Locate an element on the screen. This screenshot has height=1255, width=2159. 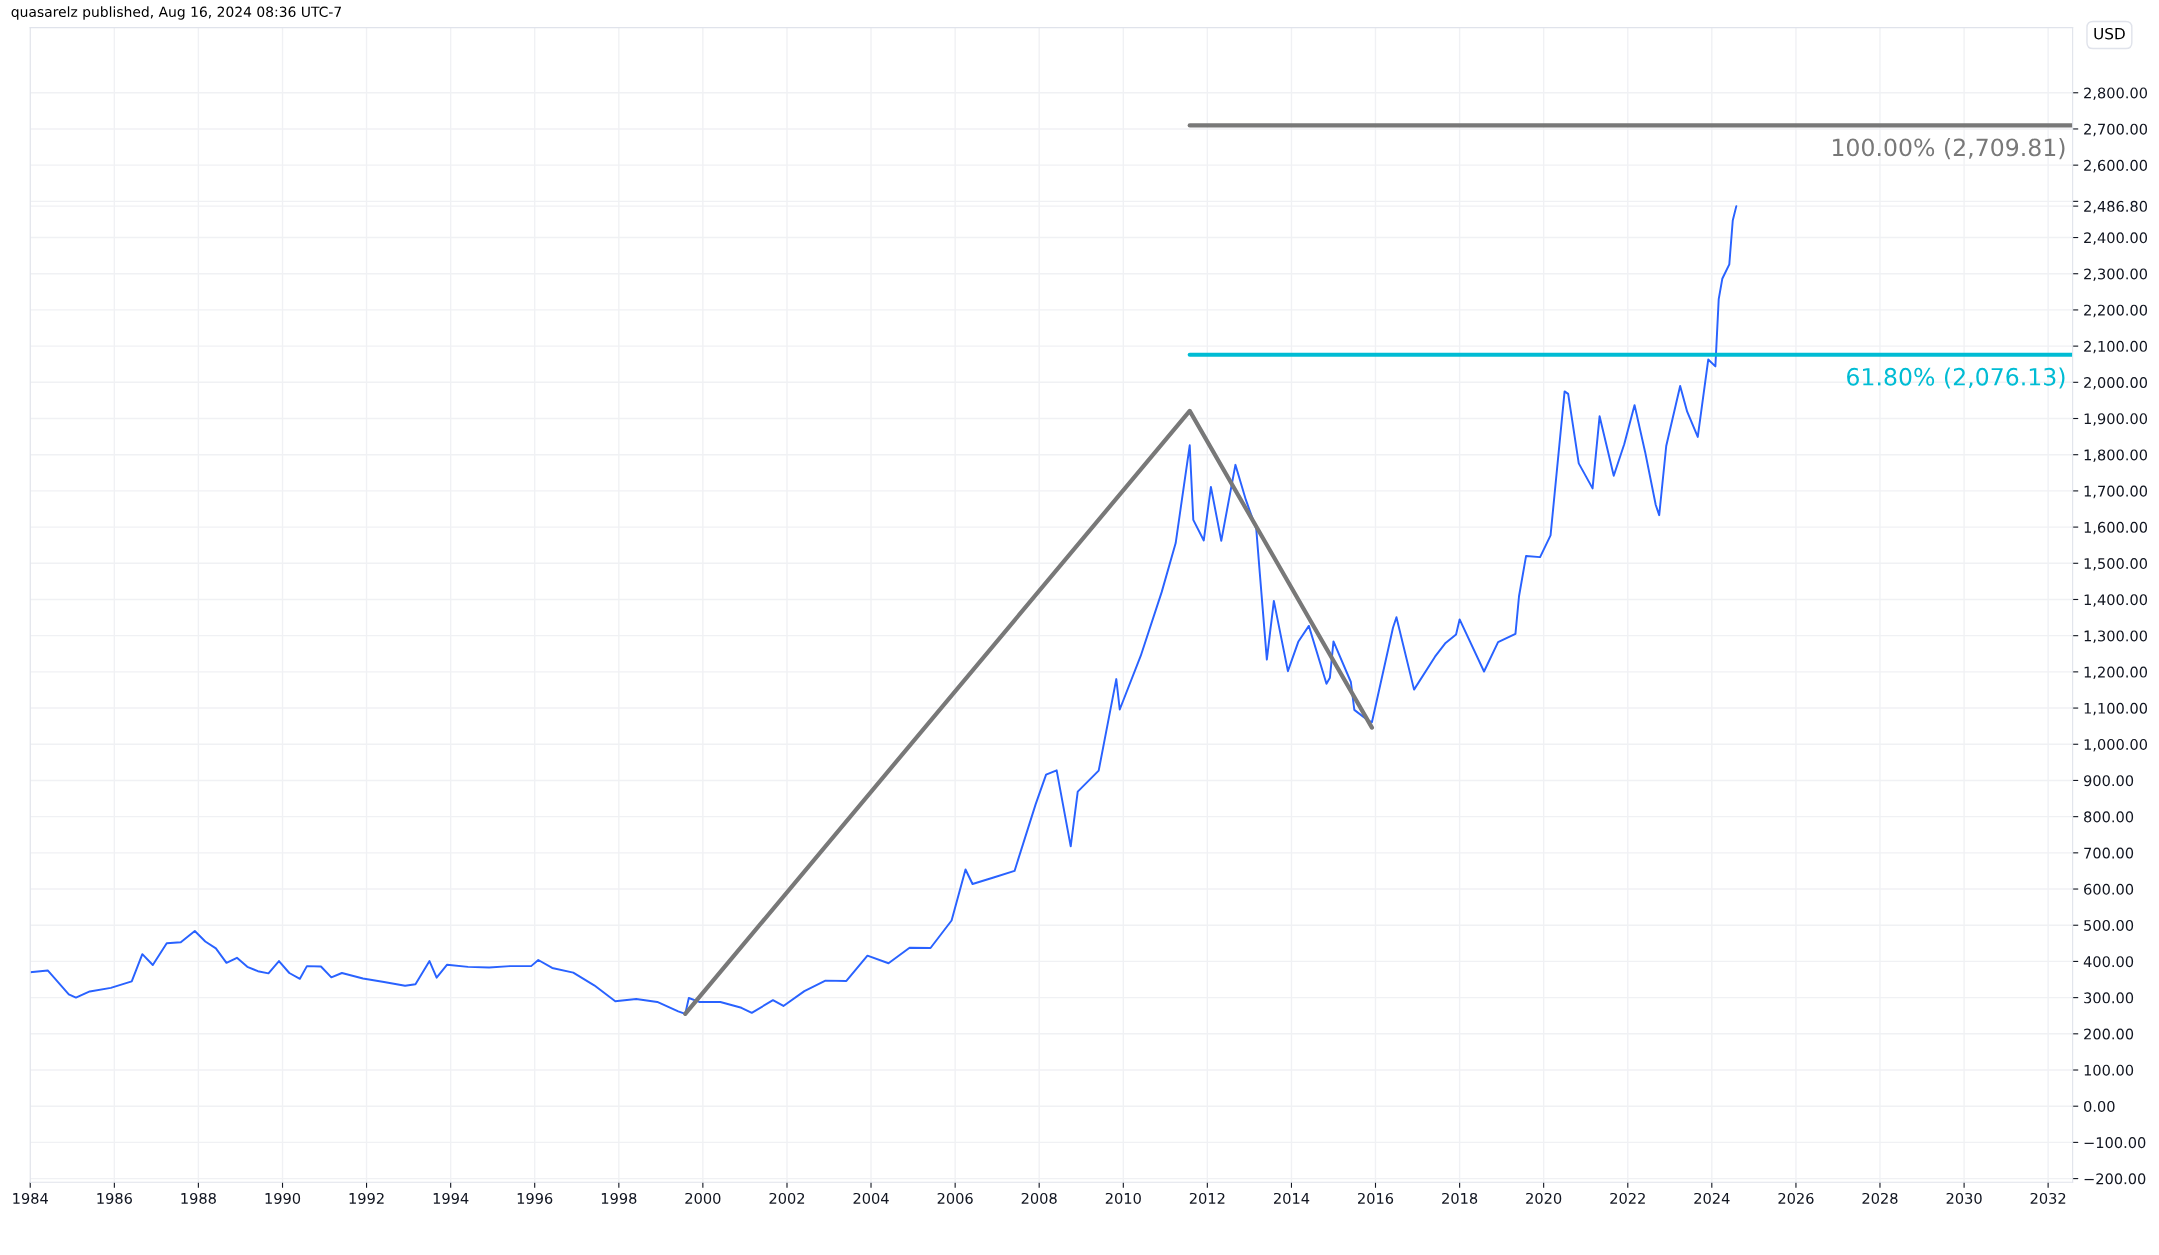
x-tick-label: 1984 is located at coordinates (30, 1198).